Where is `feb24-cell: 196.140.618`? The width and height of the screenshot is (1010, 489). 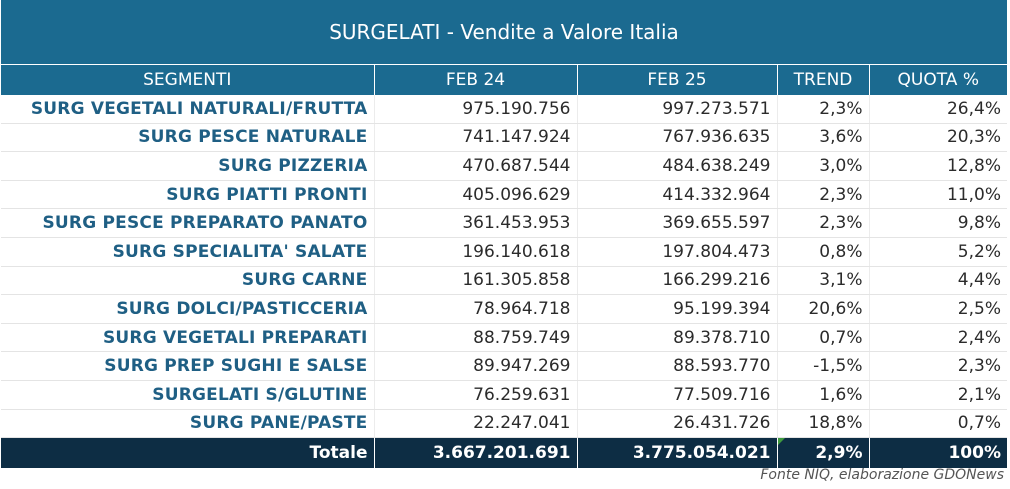
feb24-cell: 196.140.618 is located at coordinates (475, 252).